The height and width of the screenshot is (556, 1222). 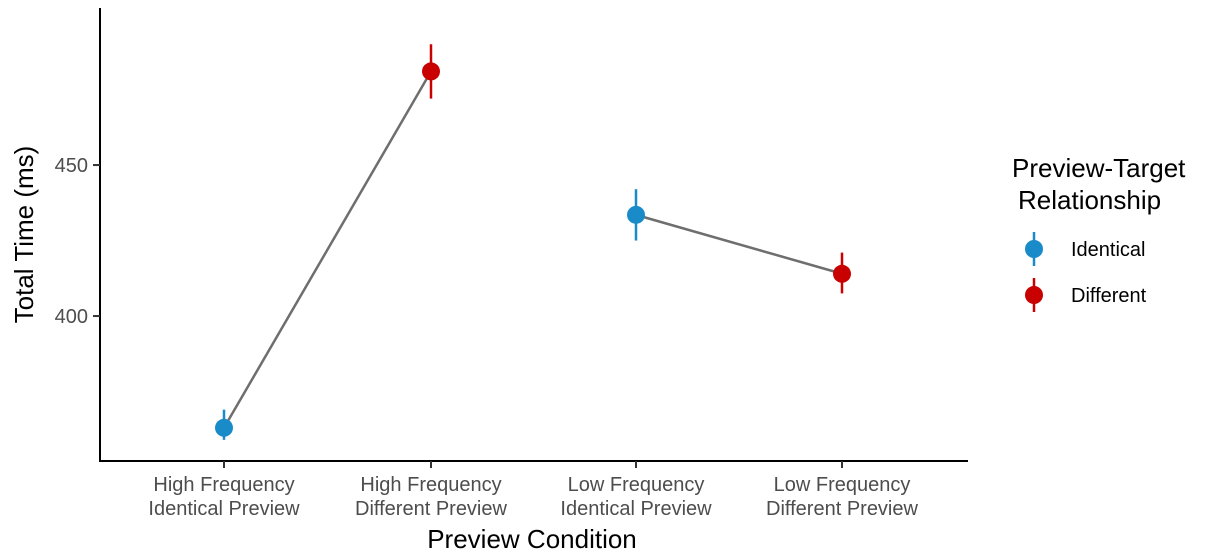 I want to click on y-tick-label: 400, so click(x=71, y=317).